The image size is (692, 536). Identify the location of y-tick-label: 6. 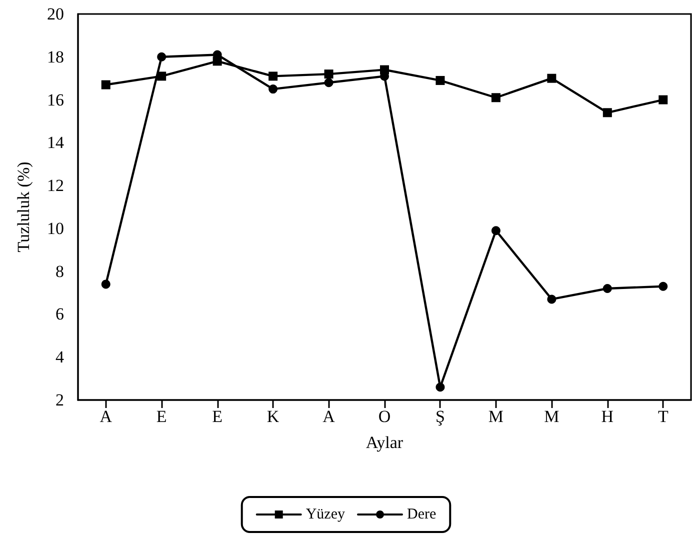
(60, 314).